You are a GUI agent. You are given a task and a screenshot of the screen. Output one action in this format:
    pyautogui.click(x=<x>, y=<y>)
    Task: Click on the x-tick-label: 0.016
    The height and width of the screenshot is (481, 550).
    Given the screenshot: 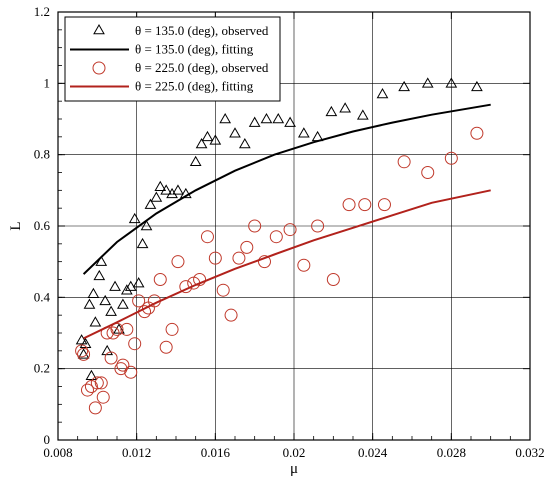 What is the action you would take?
    pyautogui.click(x=216, y=452)
    